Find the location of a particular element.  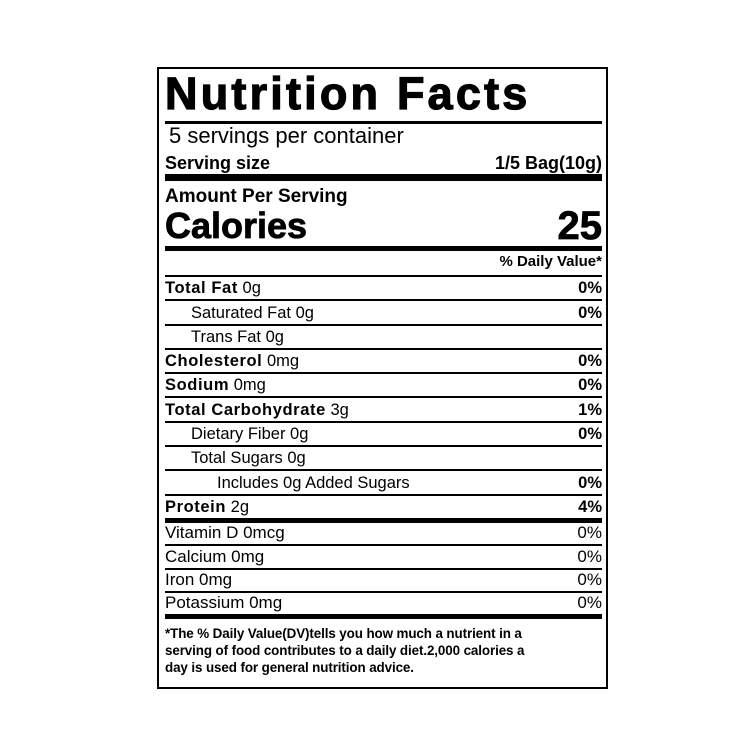

daily-value-header-text: % Daily Value* is located at coordinates (550, 261).